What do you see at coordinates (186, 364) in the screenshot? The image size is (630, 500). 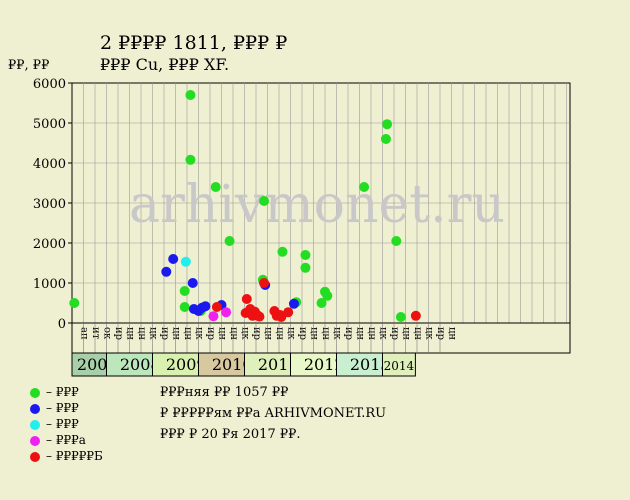 I see `year-label: 2009` at bounding box center [186, 364].